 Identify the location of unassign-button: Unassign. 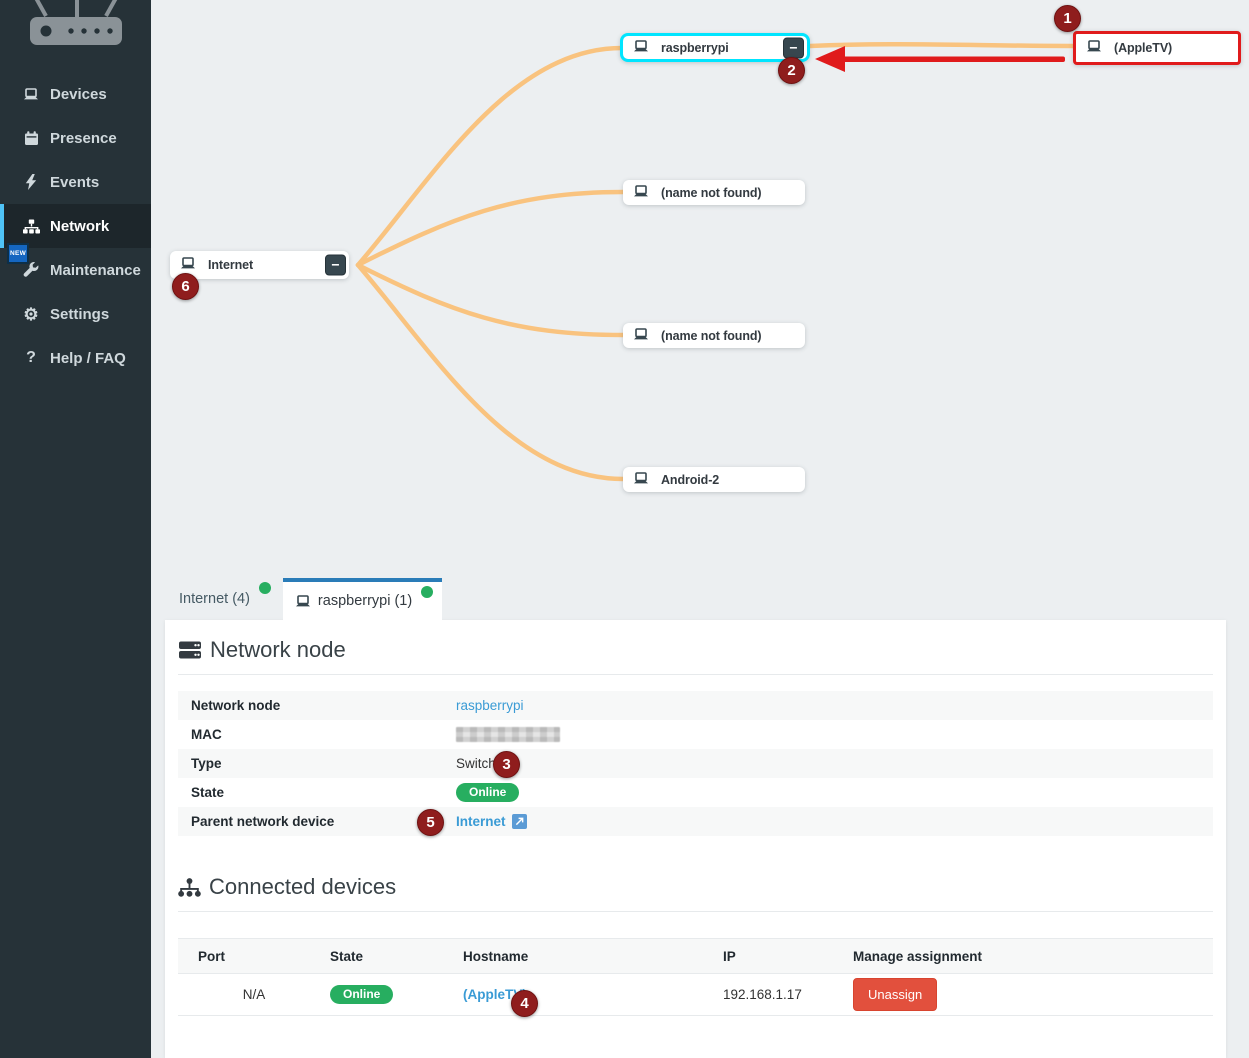
(895, 994).